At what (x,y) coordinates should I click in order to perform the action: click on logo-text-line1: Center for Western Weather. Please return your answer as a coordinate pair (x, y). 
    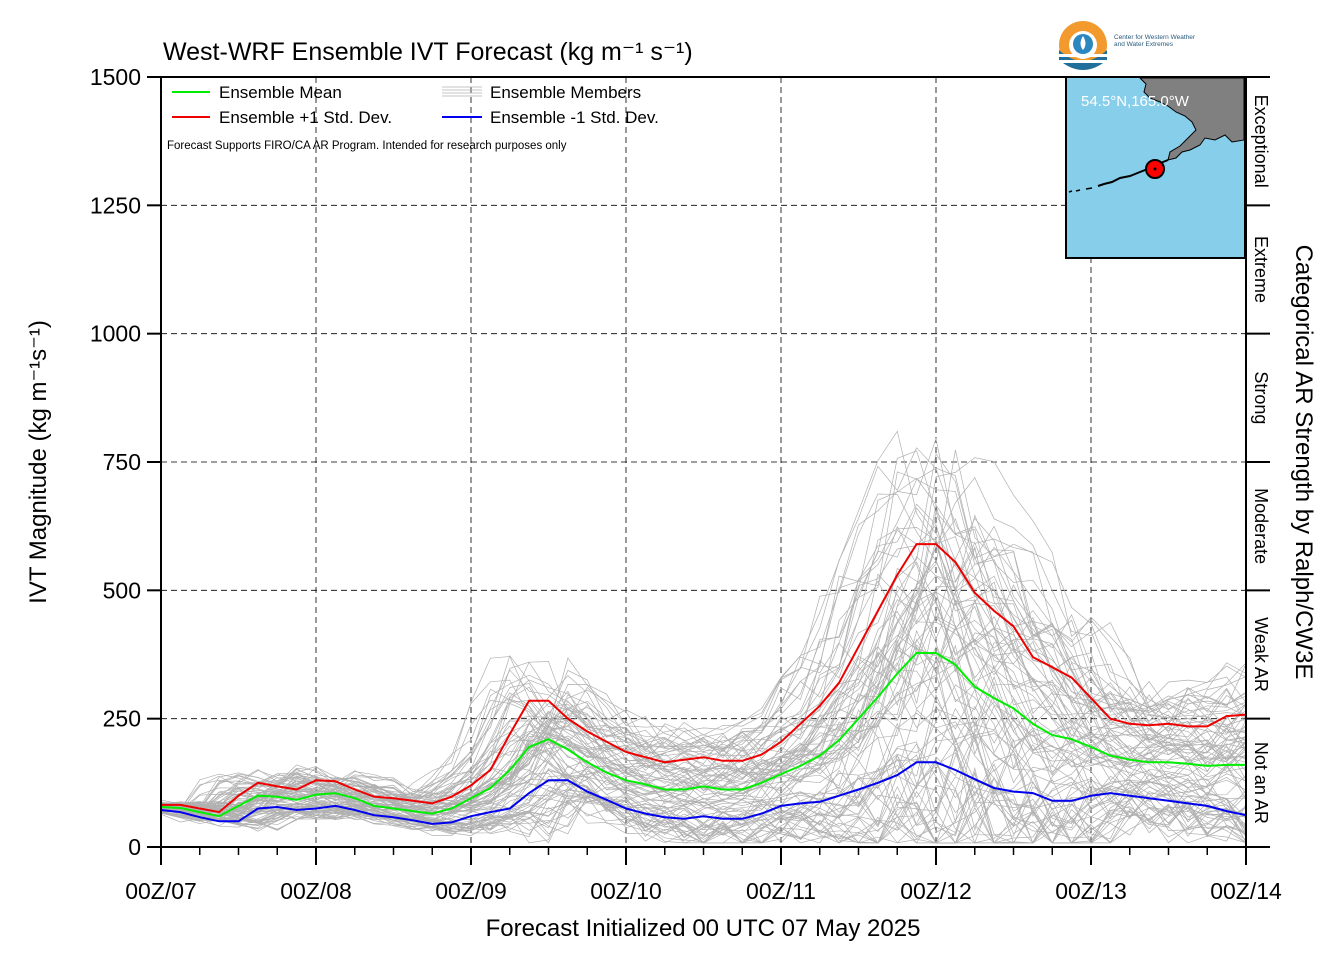
    Looking at the image, I should click on (1155, 37).